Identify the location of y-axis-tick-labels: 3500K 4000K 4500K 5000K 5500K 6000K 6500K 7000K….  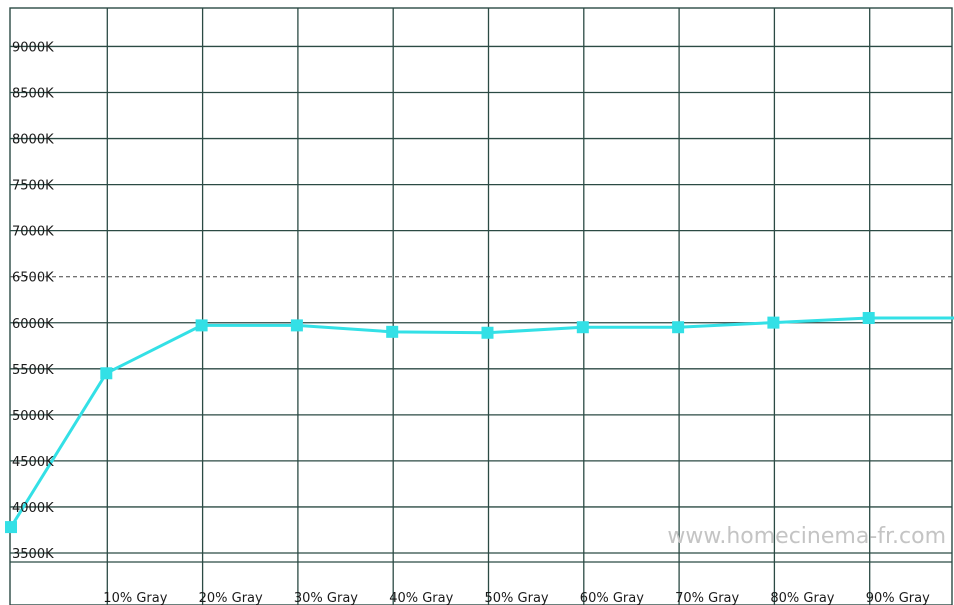
(33, 301).